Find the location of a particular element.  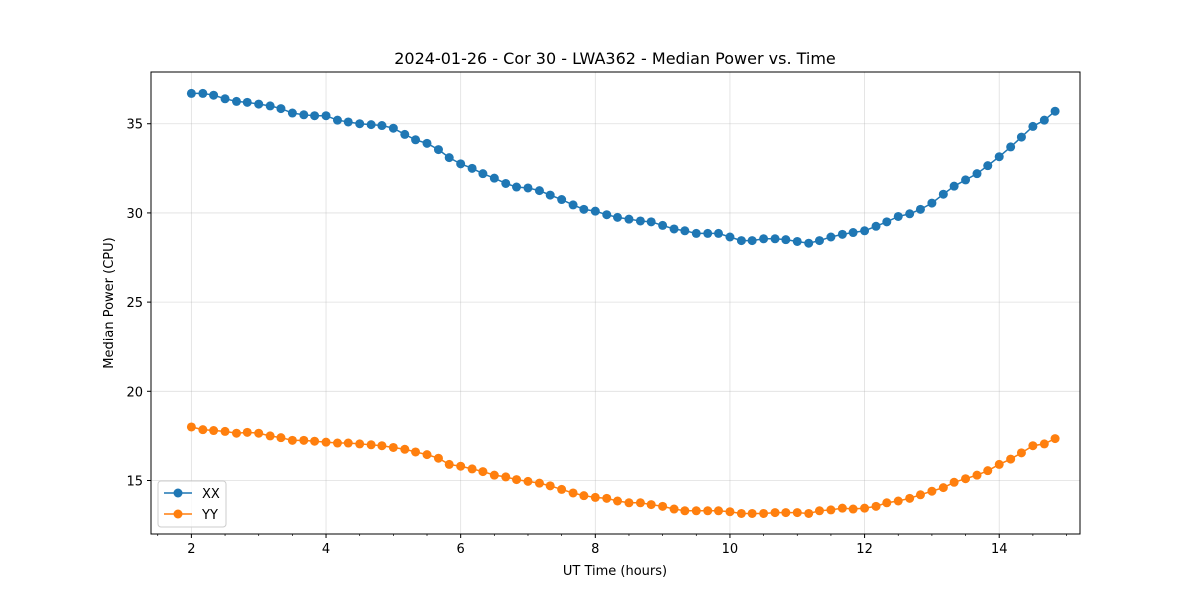

legend-label: YY is located at coordinates (209, 515).